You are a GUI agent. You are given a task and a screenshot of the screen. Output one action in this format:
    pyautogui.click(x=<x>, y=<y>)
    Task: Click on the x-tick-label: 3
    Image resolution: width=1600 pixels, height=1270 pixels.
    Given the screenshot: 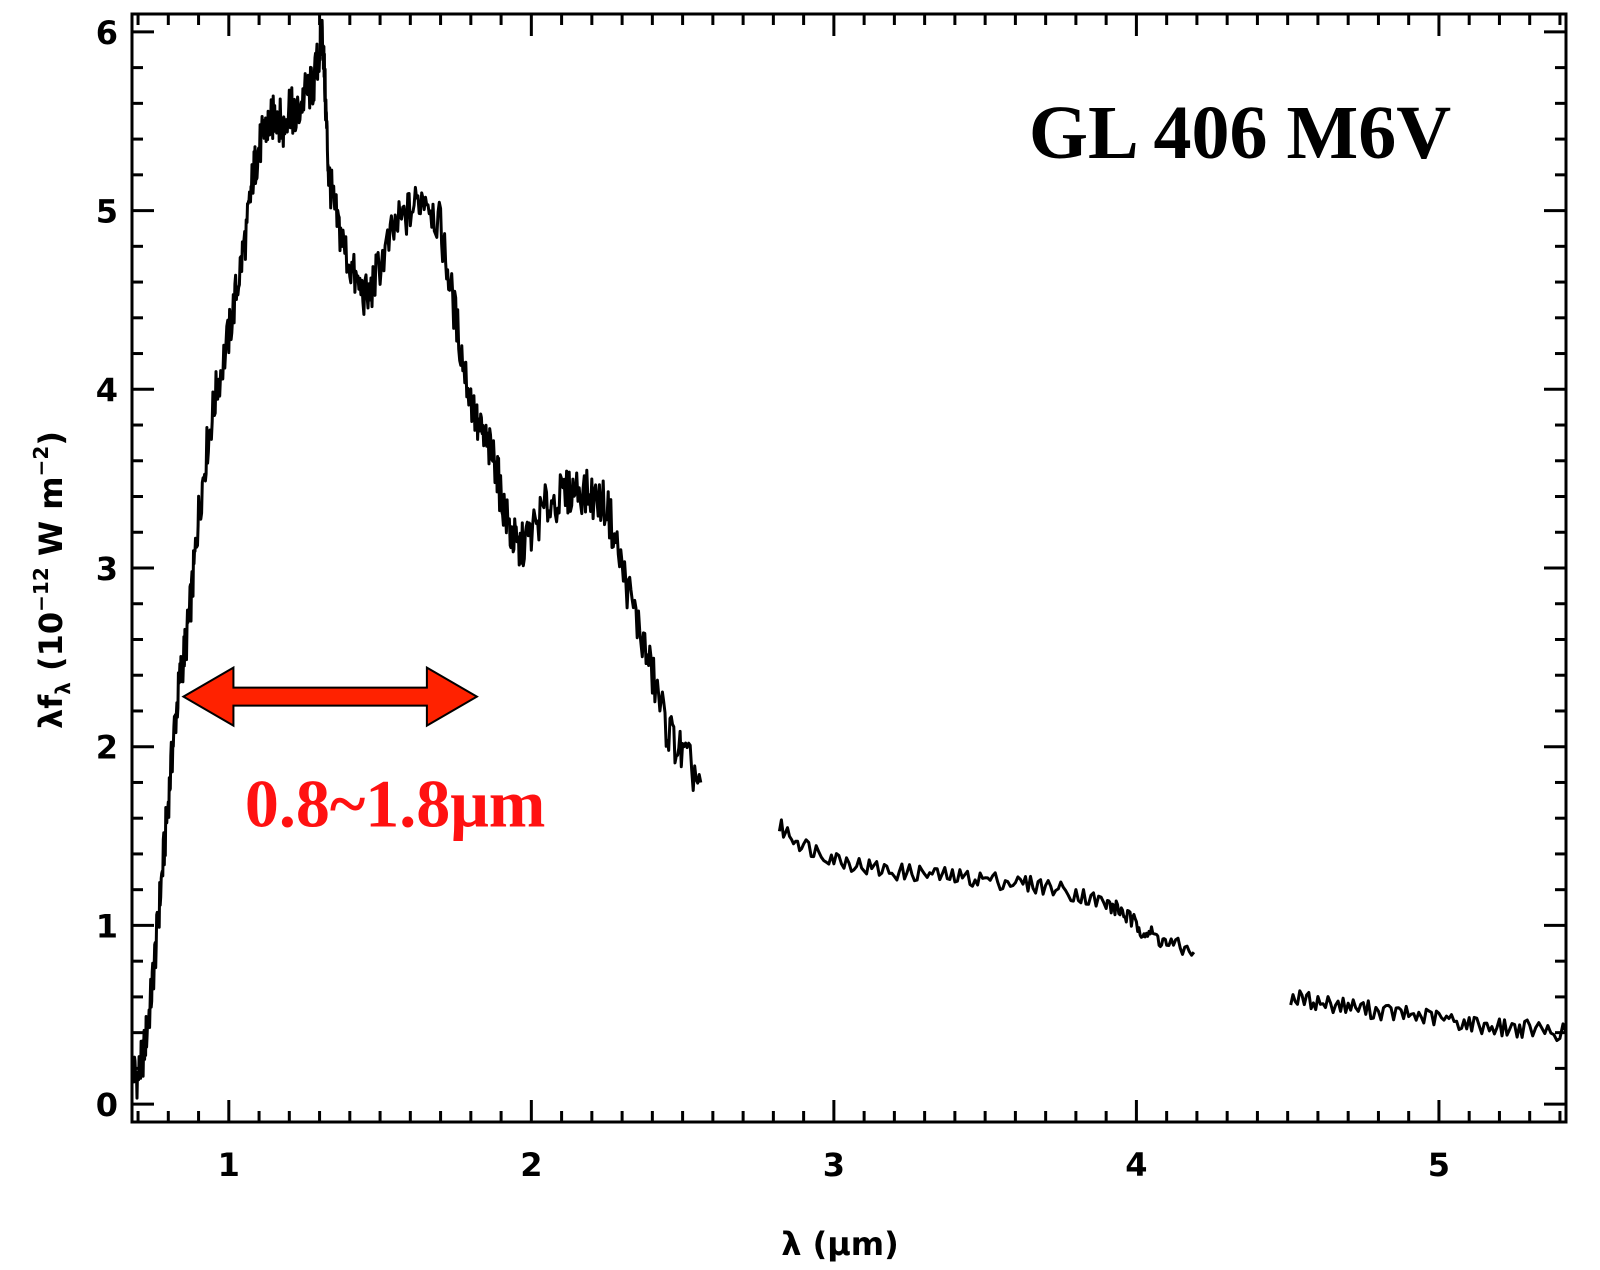 What is the action you would take?
    pyautogui.click(x=834, y=1165)
    